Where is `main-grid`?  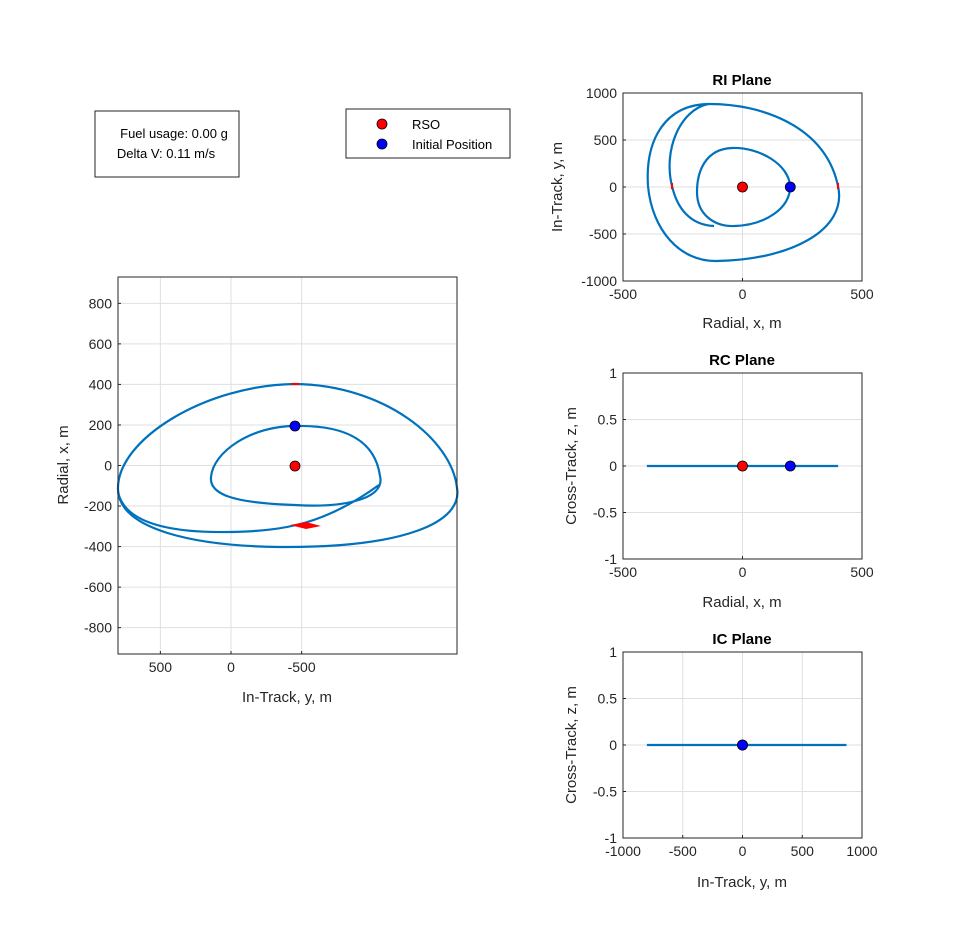
main-grid is located at coordinates (287, 465).